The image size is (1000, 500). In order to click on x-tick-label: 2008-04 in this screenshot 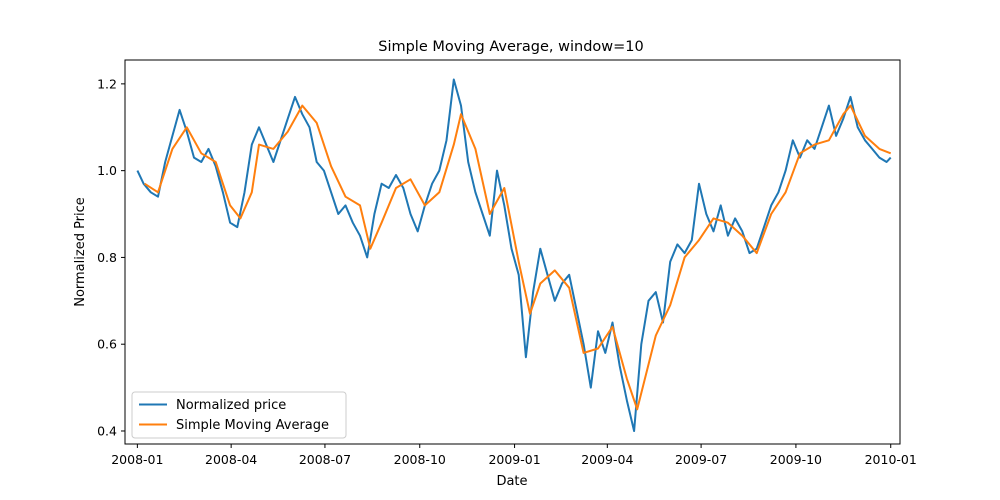, I will do `click(231, 459)`.